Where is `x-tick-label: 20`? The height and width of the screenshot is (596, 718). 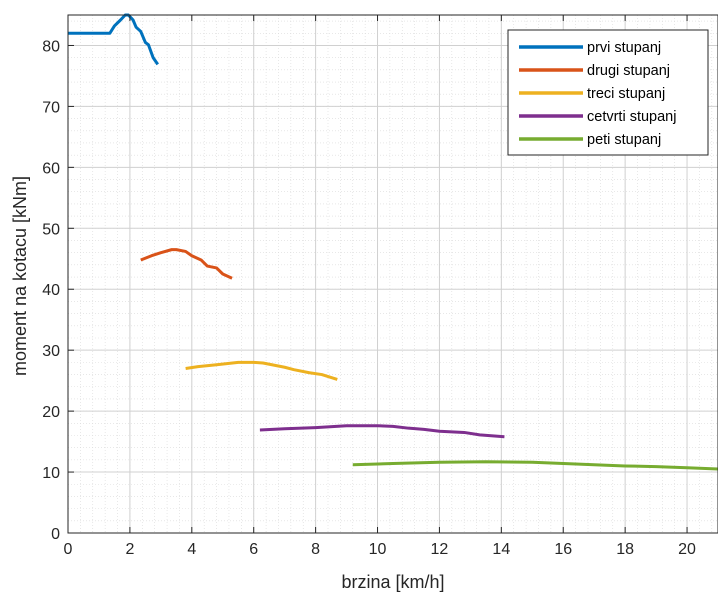 x-tick-label: 20 is located at coordinates (687, 549).